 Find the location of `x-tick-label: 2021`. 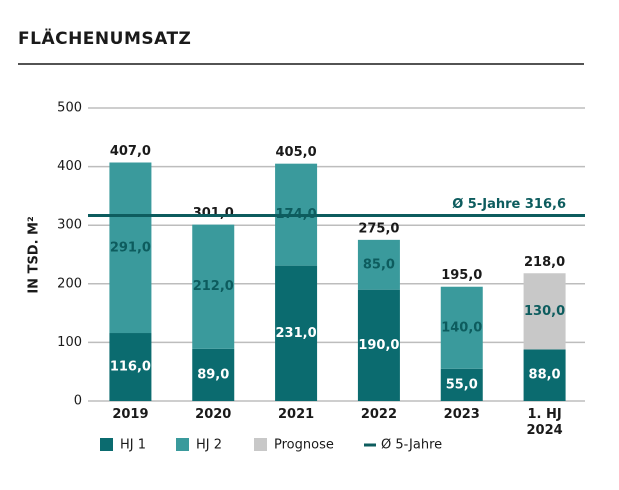

x-tick-label: 2021 is located at coordinates (296, 414).